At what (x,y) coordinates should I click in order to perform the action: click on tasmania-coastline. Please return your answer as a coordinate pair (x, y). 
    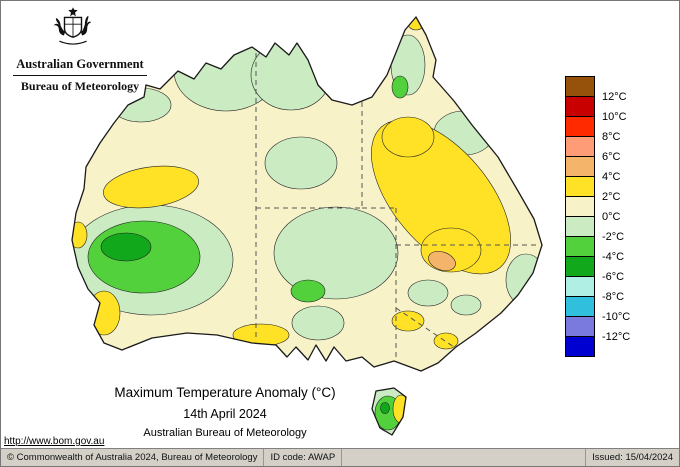
    Looking at the image, I should click on (389, 411).